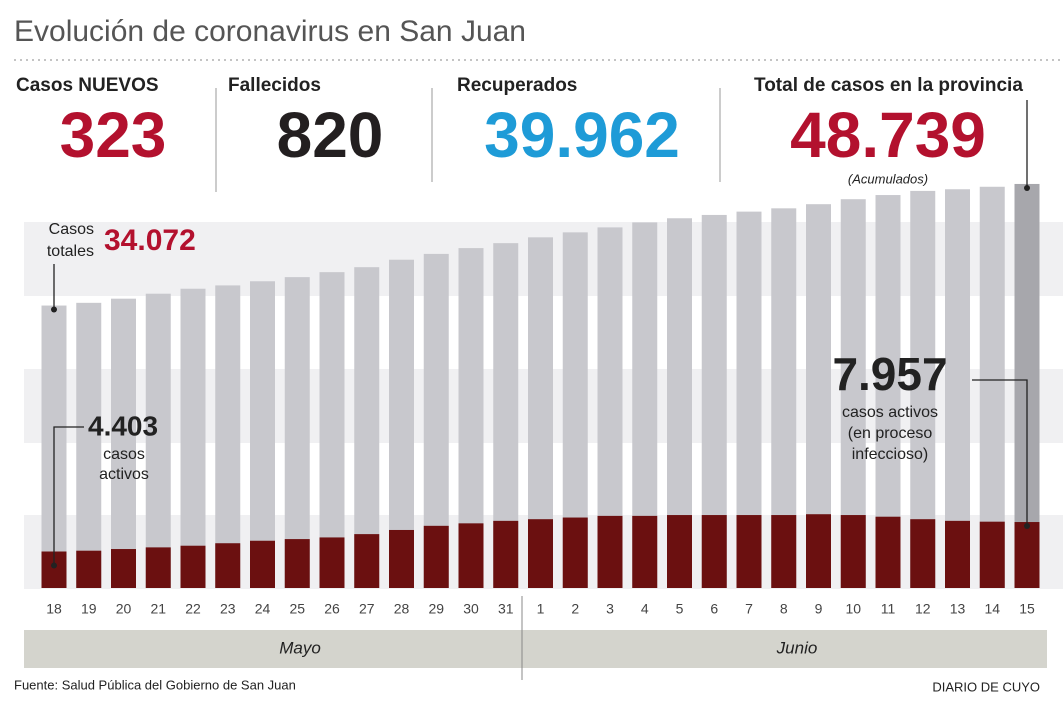  Describe the element at coordinates (1027, 609) in the screenshot. I see `x-tick-label: 15` at that location.